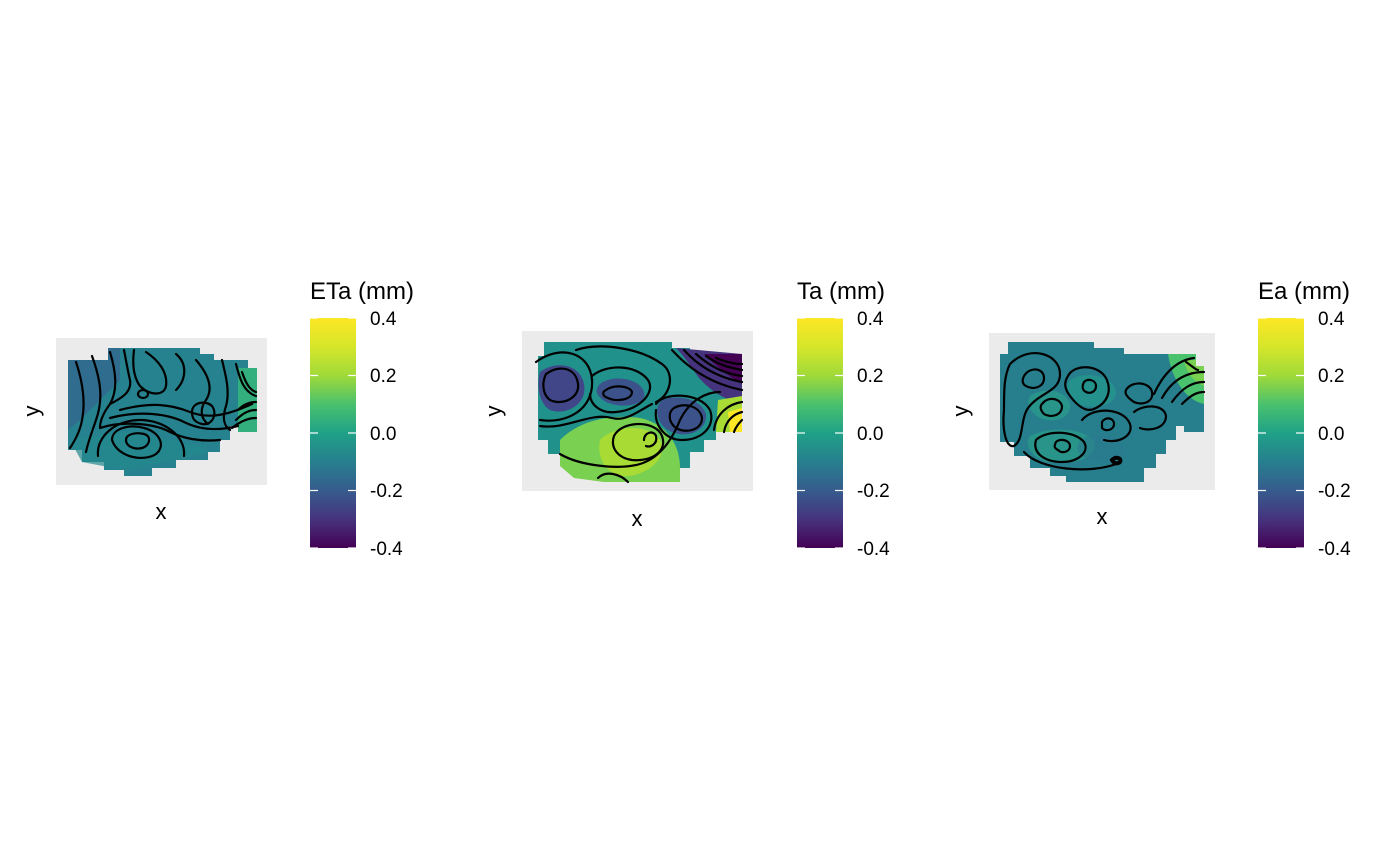 The image size is (1400, 865). What do you see at coordinates (841, 291) in the screenshot?
I see `legend-title: Ta (mm)` at bounding box center [841, 291].